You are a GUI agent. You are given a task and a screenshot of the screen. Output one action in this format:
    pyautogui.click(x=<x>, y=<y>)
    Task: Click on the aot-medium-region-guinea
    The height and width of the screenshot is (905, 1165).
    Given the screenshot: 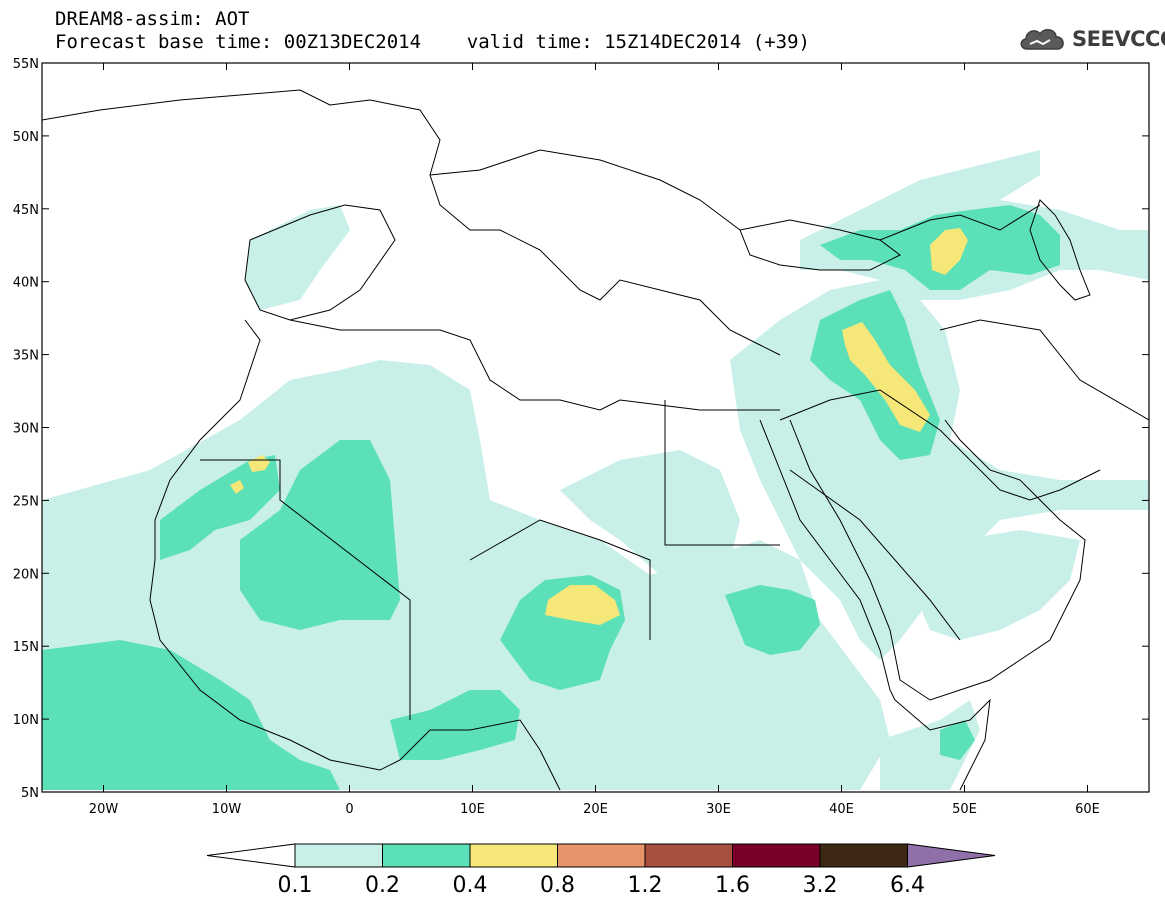 What is the action you would take?
    pyautogui.click(x=191, y=715)
    